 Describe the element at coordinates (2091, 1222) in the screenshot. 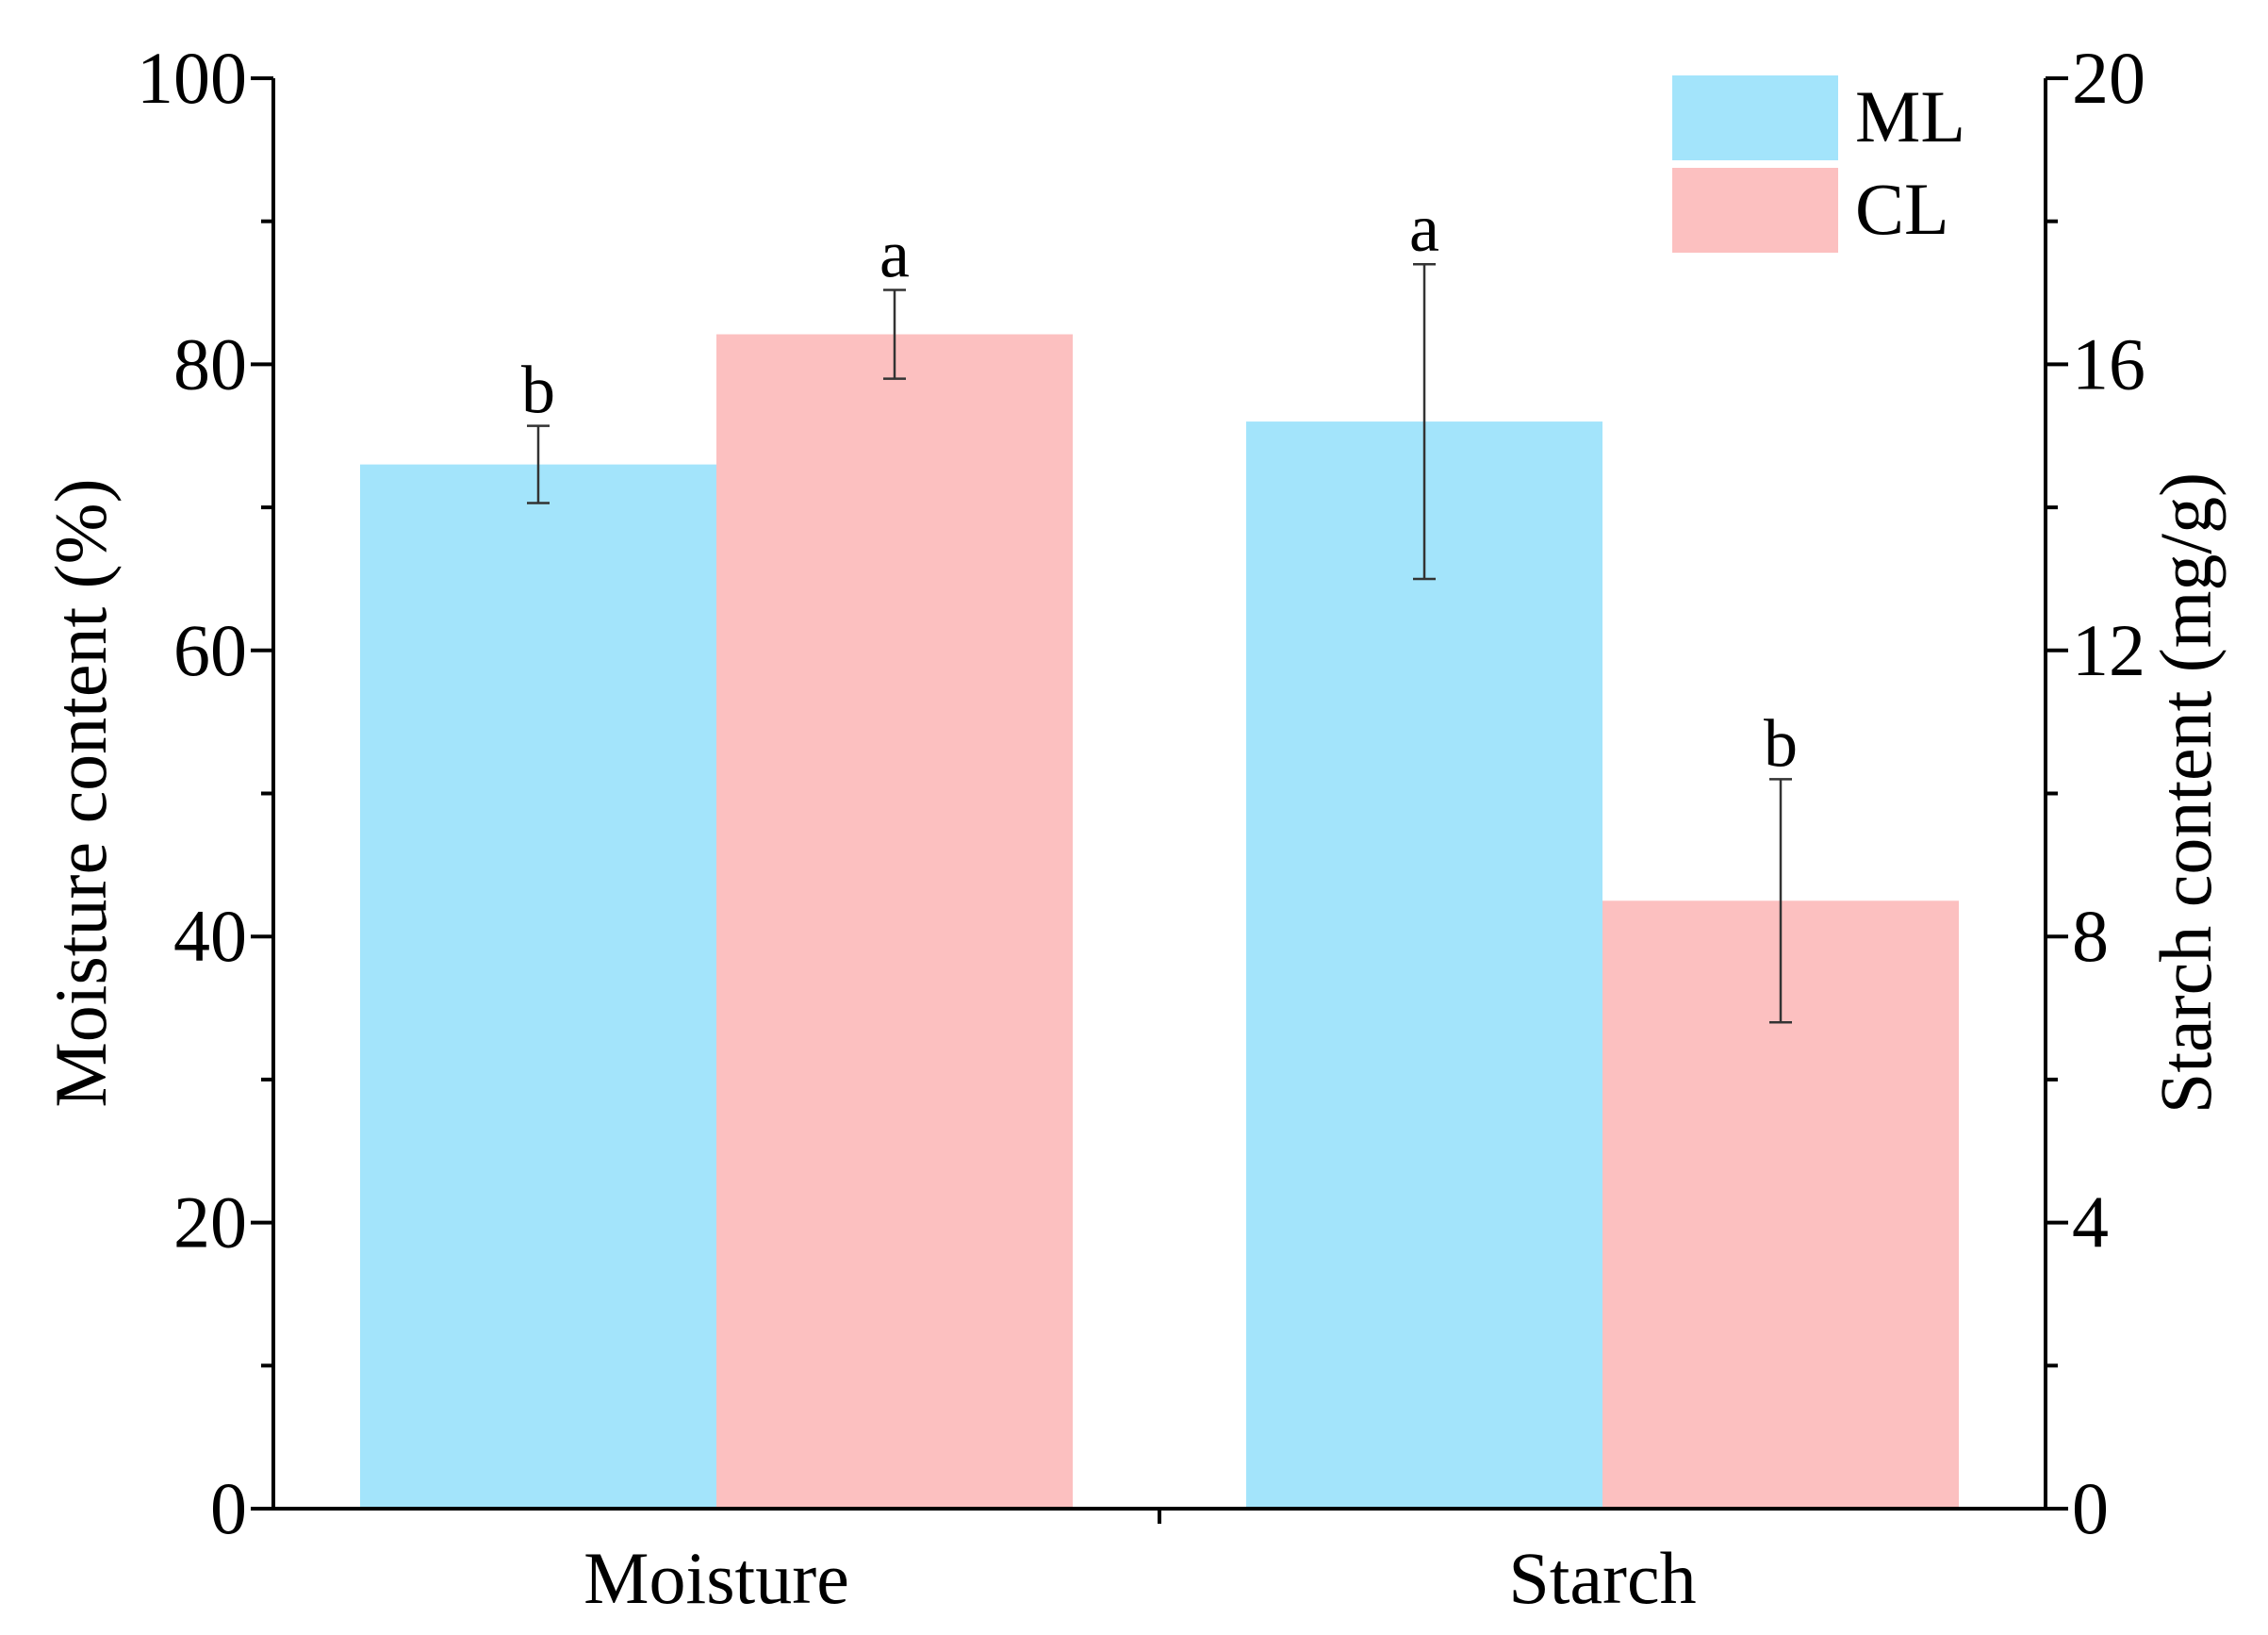

I see `right-tick-label: 4` at that location.